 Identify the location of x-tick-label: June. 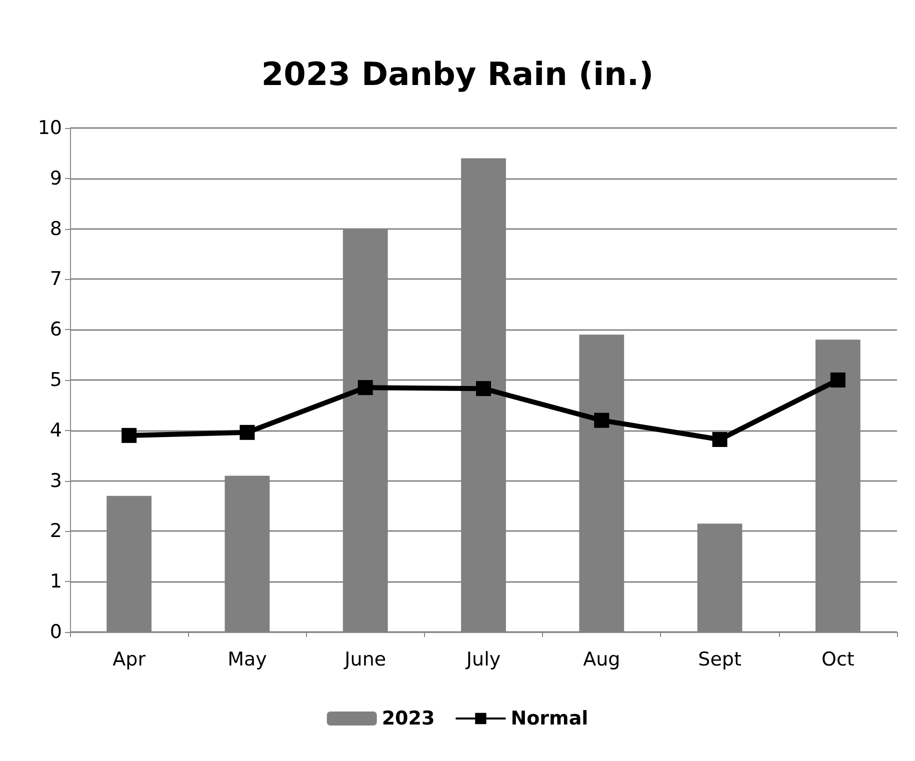
(365, 659).